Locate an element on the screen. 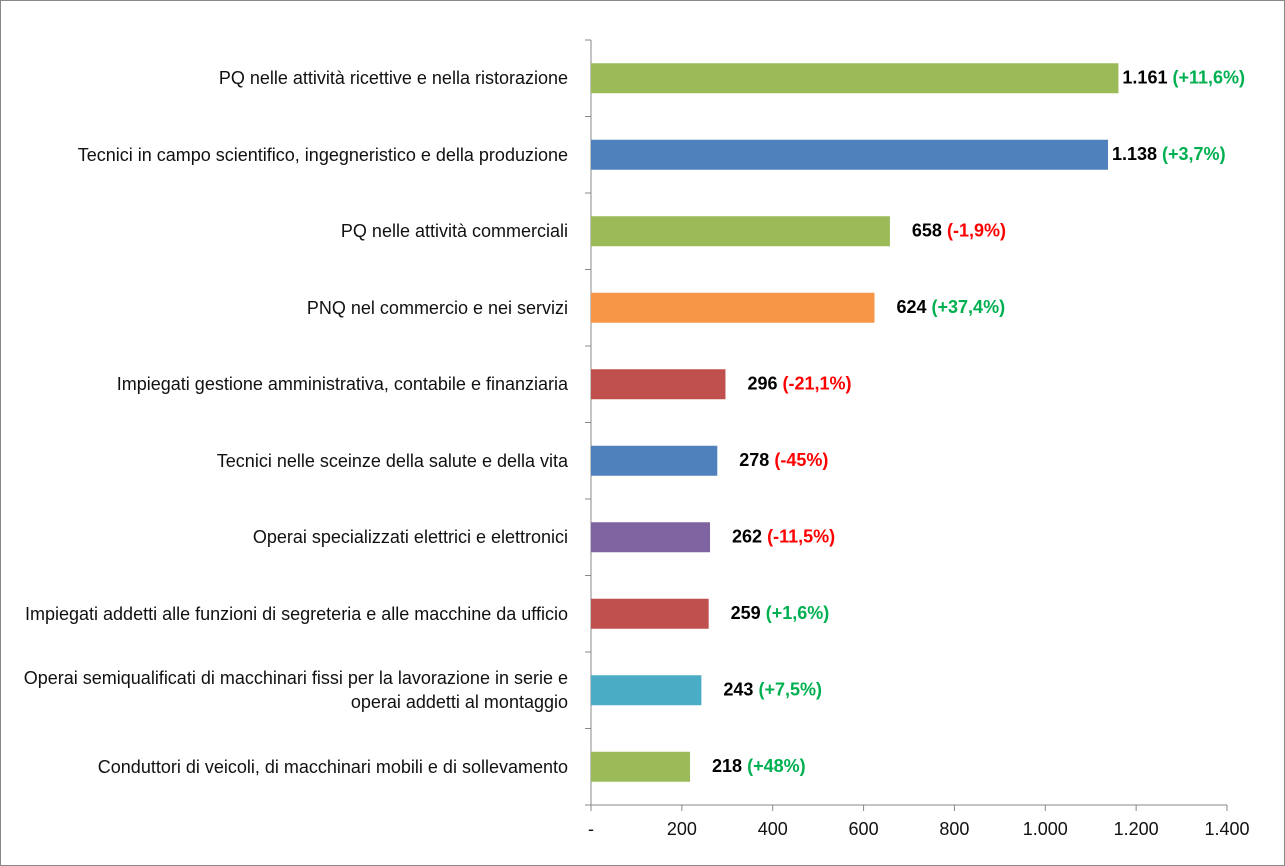 The height and width of the screenshot is (866, 1285). value-change: (+48%) is located at coordinates (776, 766).